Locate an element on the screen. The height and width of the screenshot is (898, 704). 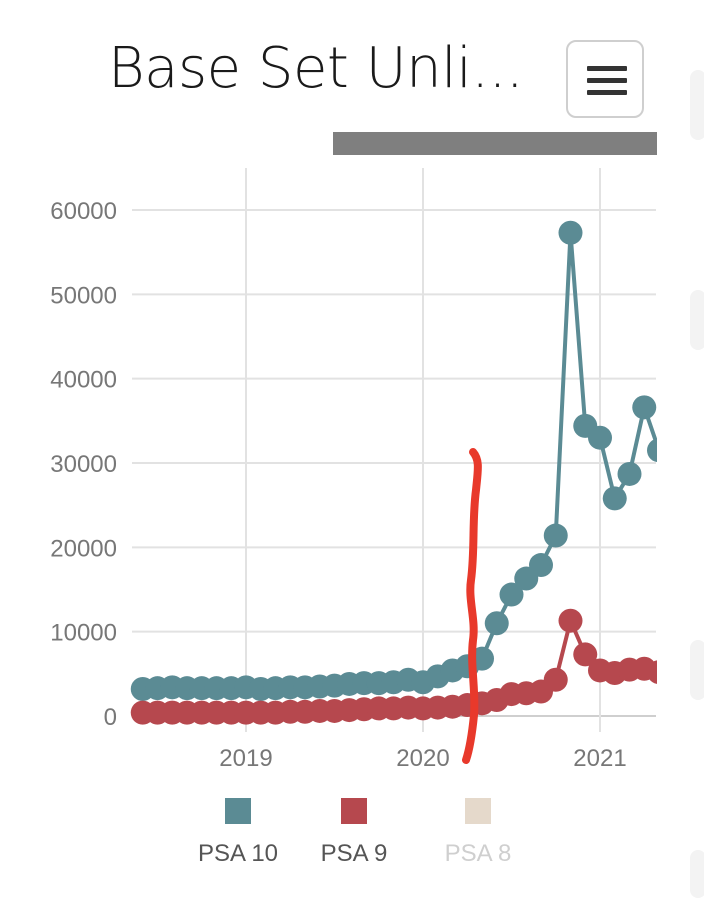
plot-clip-mask is located at coordinates (672, 450).